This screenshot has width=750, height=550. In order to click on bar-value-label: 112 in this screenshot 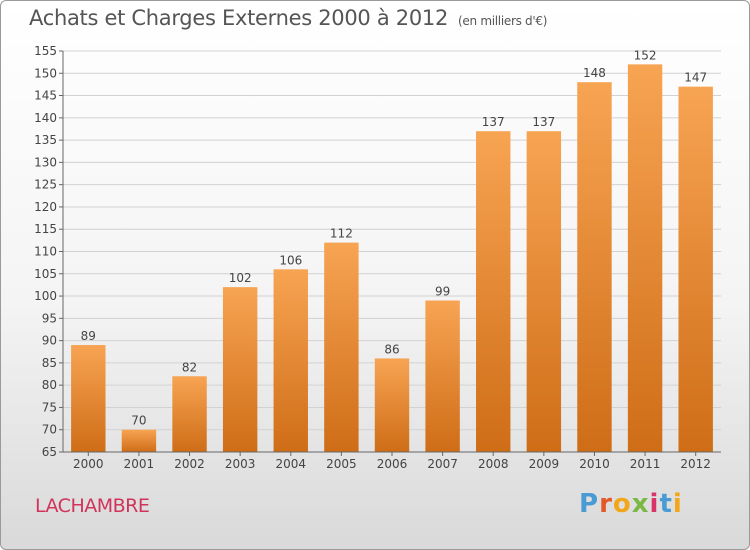, I will do `click(341, 234)`.